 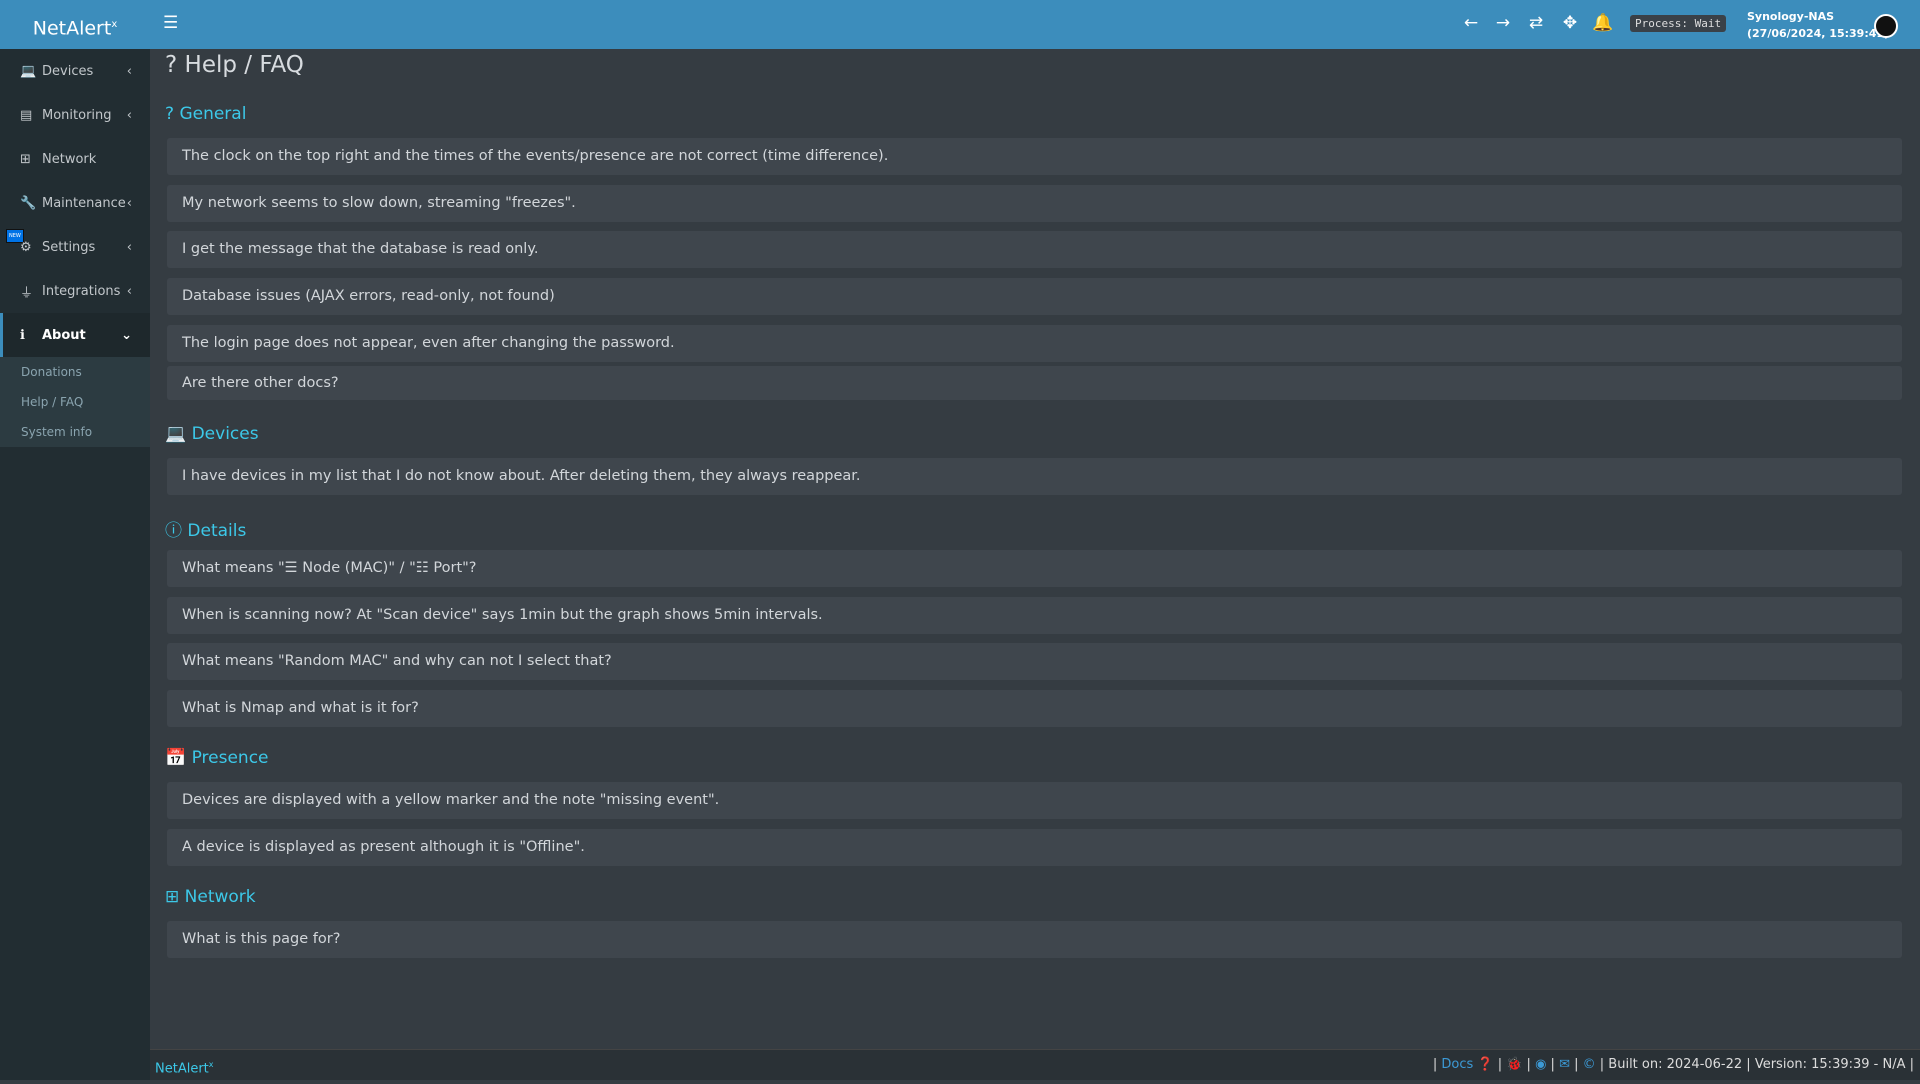 I want to click on submenu-system-info: System info, so click(x=57, y=432).